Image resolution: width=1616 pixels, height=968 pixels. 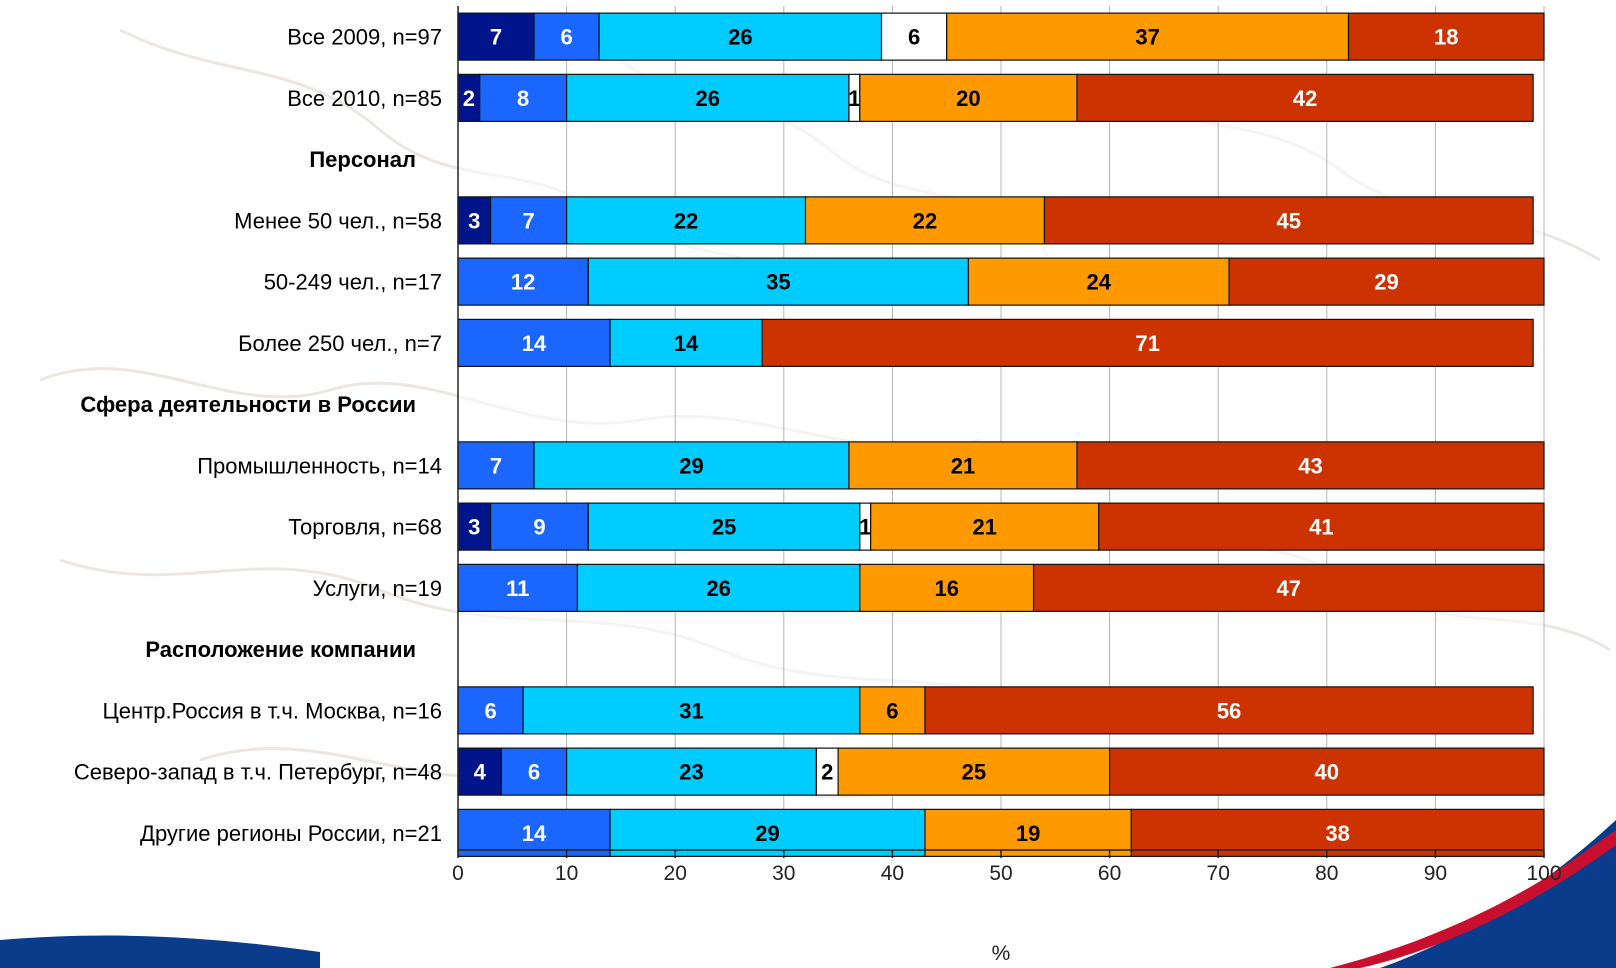 I want to click on data-label: 56, so click(x=1229, y=710).